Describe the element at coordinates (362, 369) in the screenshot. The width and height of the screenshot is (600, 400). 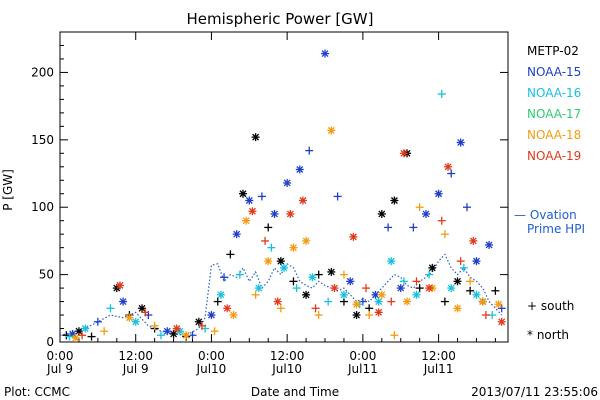
I see `x-tick-label-date-4: Jul11` at that location.